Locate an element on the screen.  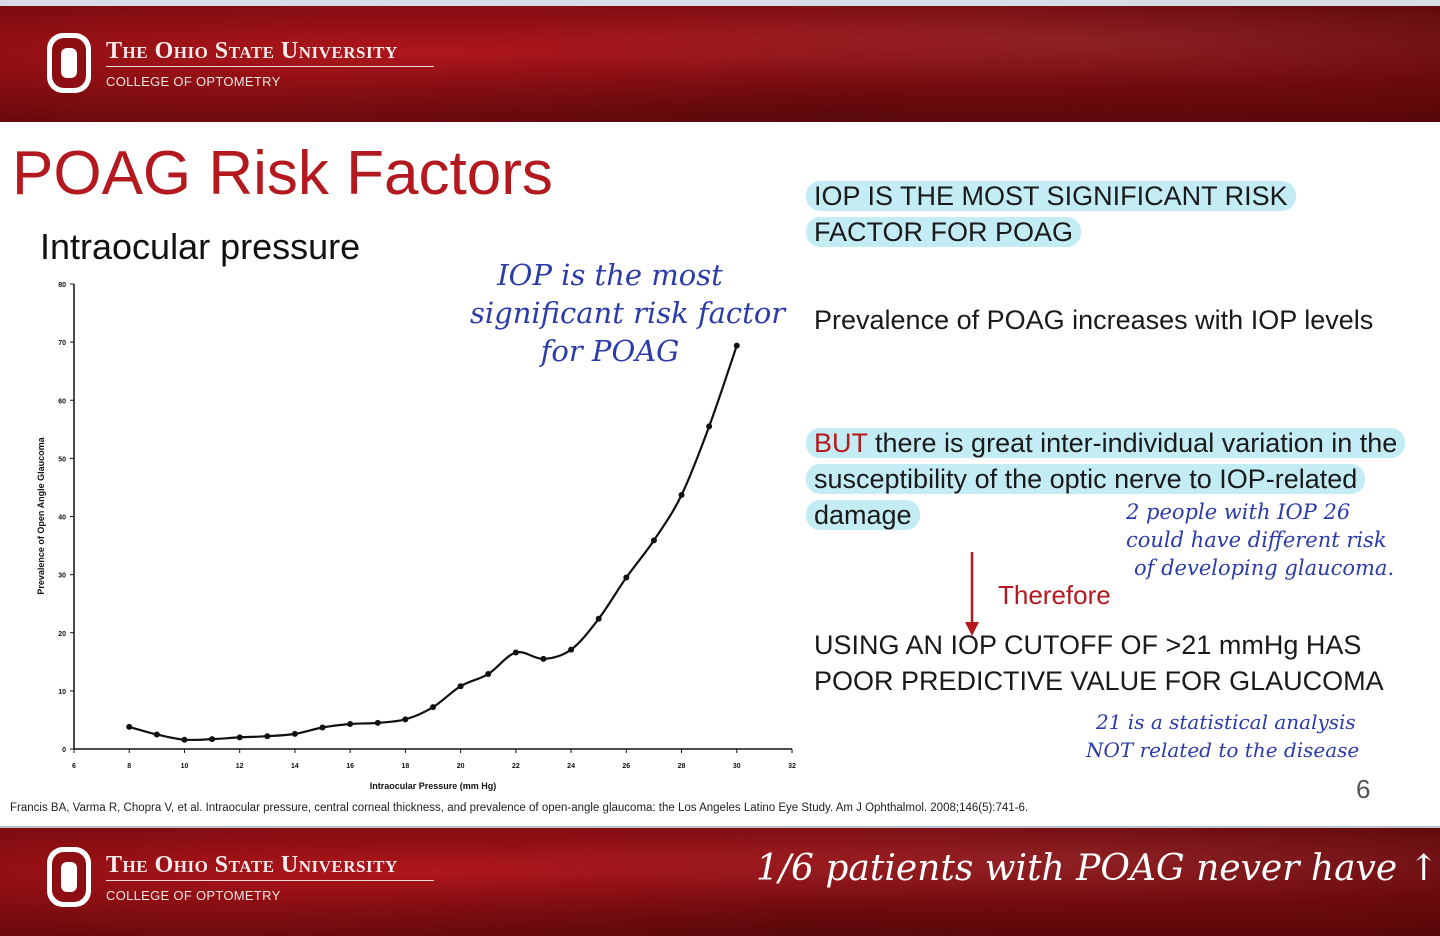
note-line: 2 people with IOP 26 is located at coordinates (1238, 512).